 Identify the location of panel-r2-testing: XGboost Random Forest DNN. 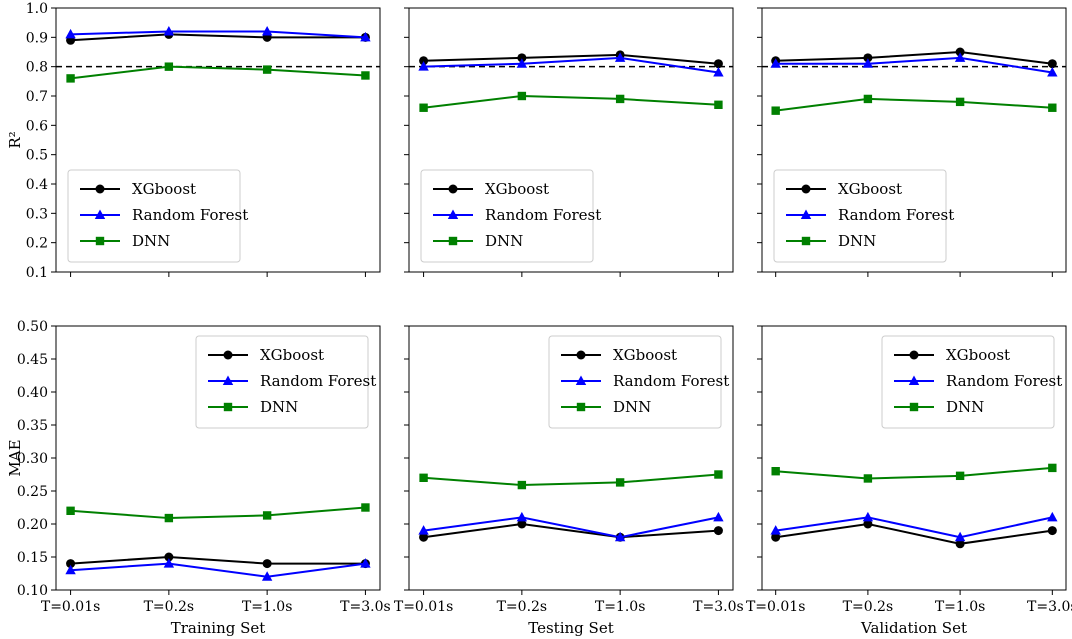
(569, 142).